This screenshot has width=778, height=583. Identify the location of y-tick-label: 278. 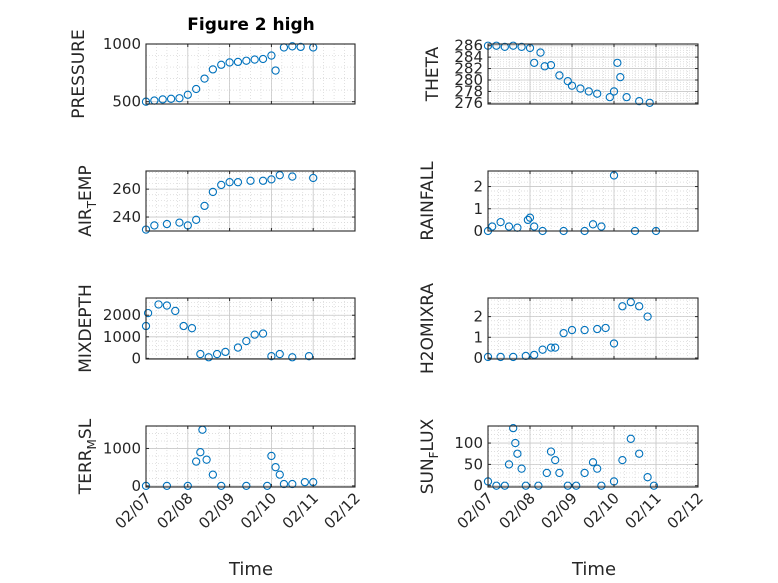
(468, 91).